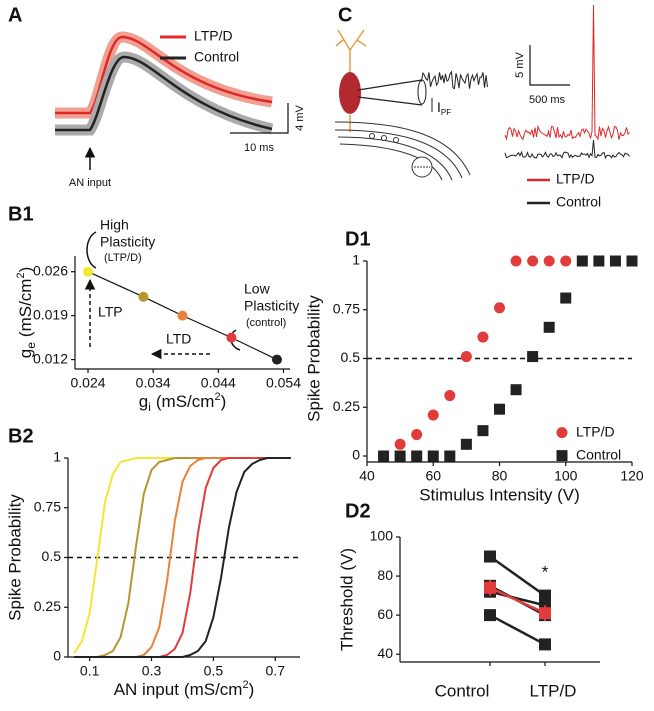 This screenshot has height=711, width=654. I want to click on y-tick-label: 0.5, so click(351, 357).